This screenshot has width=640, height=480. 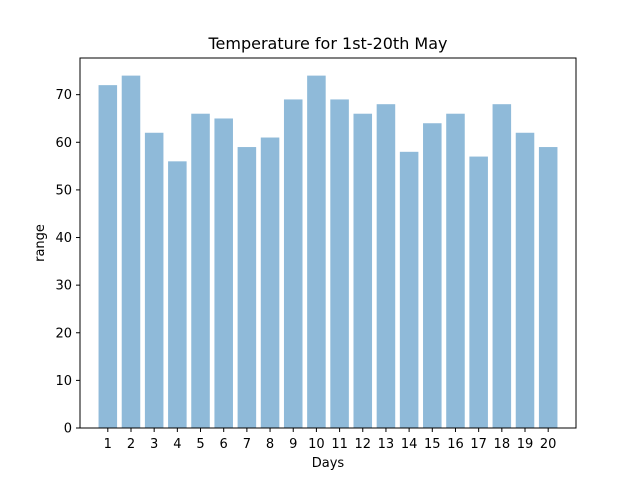 What do you see at coordinates (270, 444) in the screenshot?
I see `x-tick-label: 8` at bounding box center [270, 444].